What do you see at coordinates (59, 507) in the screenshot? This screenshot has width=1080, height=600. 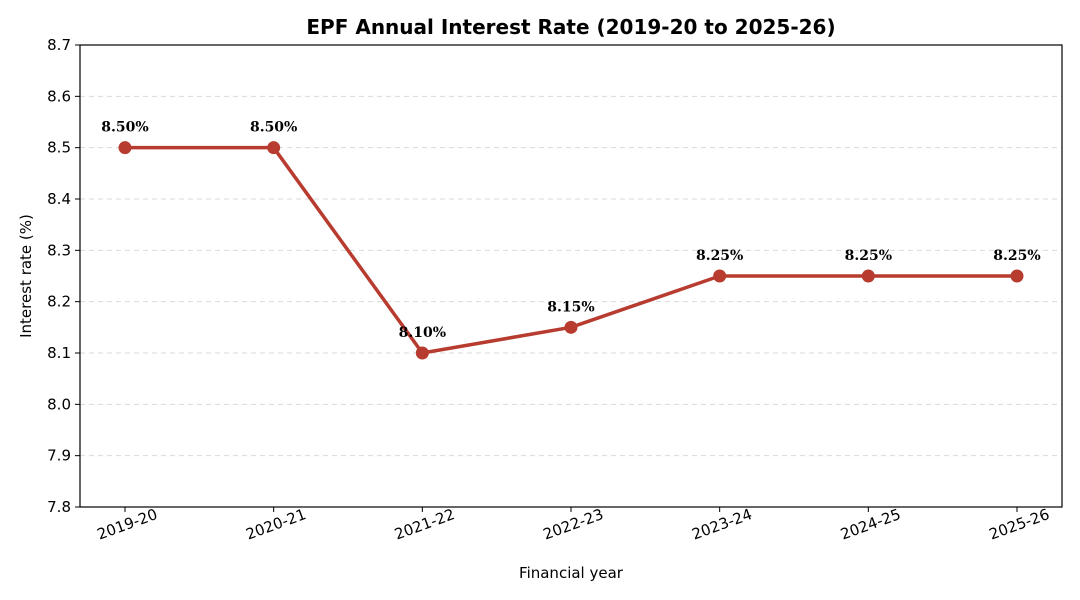 I see `y-tick-label: 7.8` at bounding box center [59, 507].